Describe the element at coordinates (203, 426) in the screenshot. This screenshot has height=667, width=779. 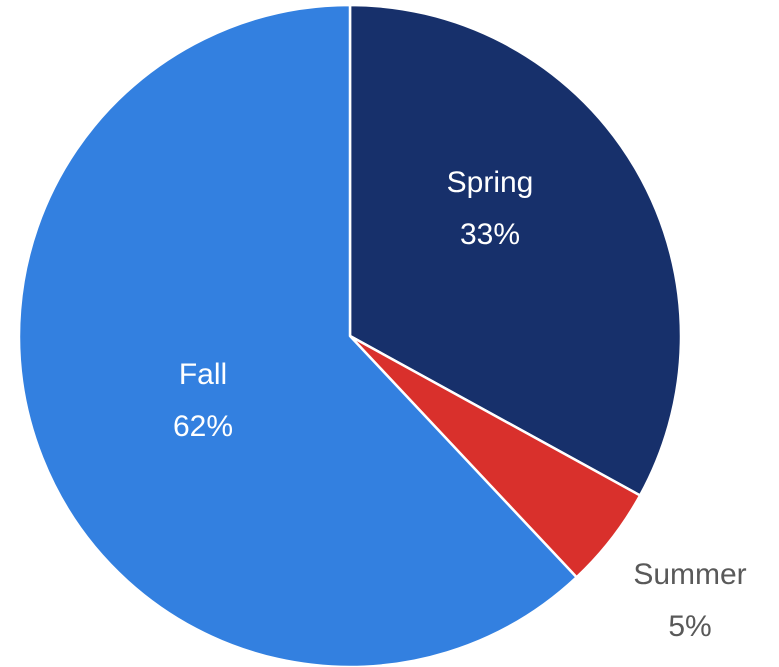
I see `slice-label-value: 62%` at that location.